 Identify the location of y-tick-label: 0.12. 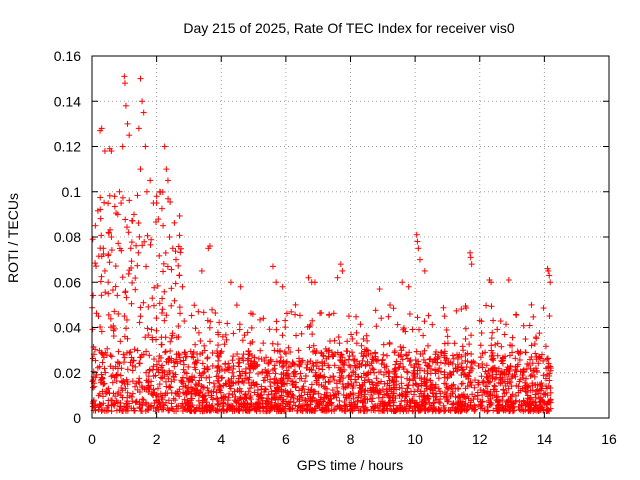
(67, 147).